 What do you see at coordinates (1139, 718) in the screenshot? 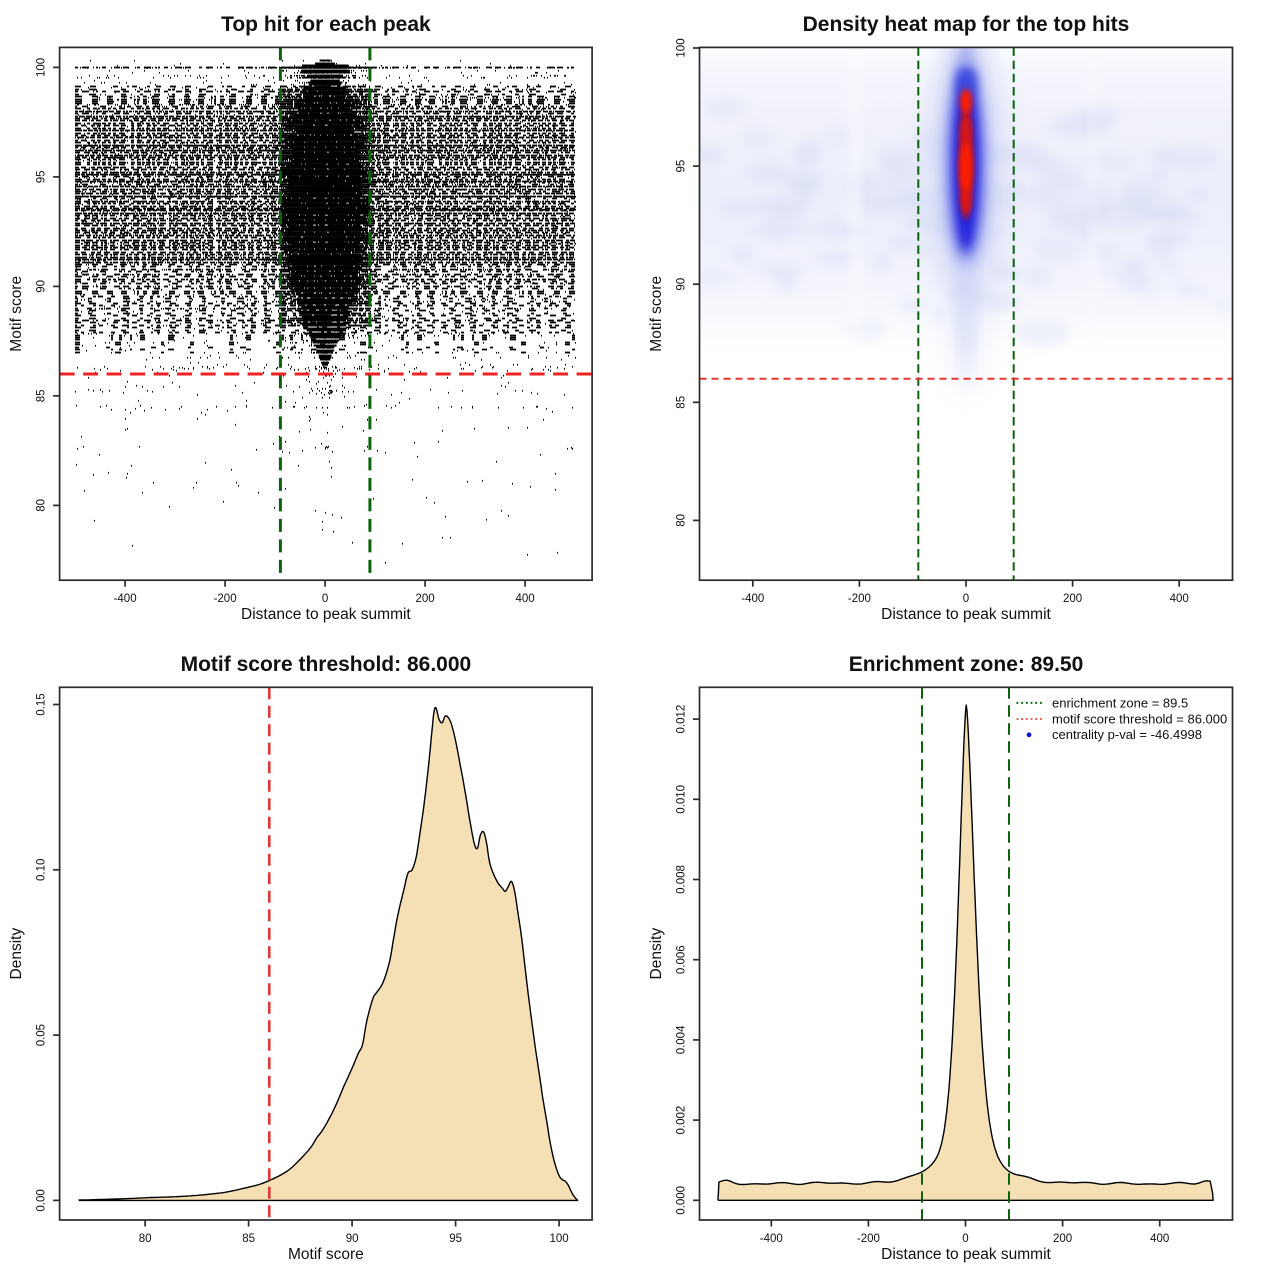
I see `svg-text: motif score threshold = 86.000` at bounding box center [1139, 718].